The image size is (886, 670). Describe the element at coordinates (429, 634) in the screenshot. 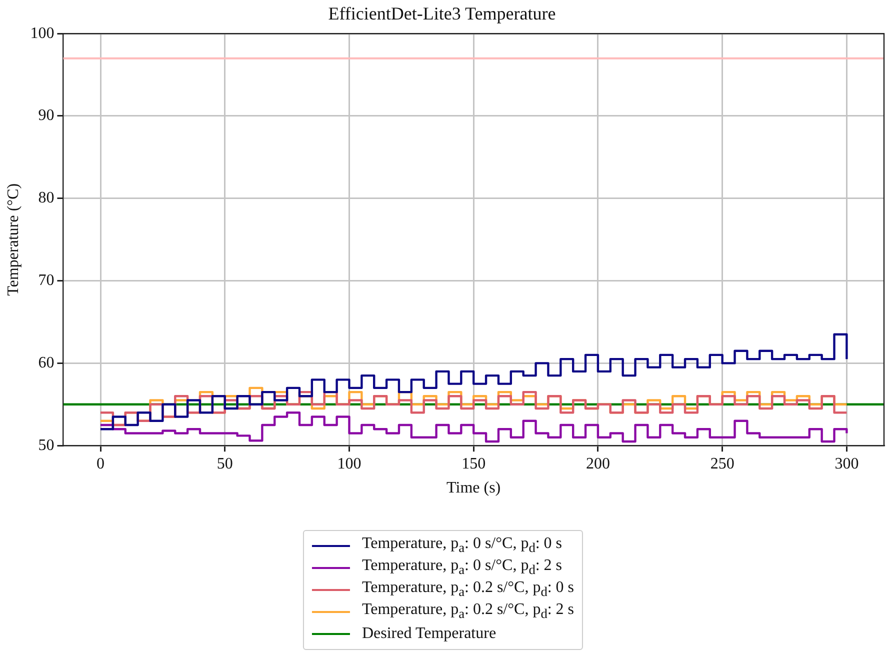

I see `legend-label: Desired Temperature` at that location.